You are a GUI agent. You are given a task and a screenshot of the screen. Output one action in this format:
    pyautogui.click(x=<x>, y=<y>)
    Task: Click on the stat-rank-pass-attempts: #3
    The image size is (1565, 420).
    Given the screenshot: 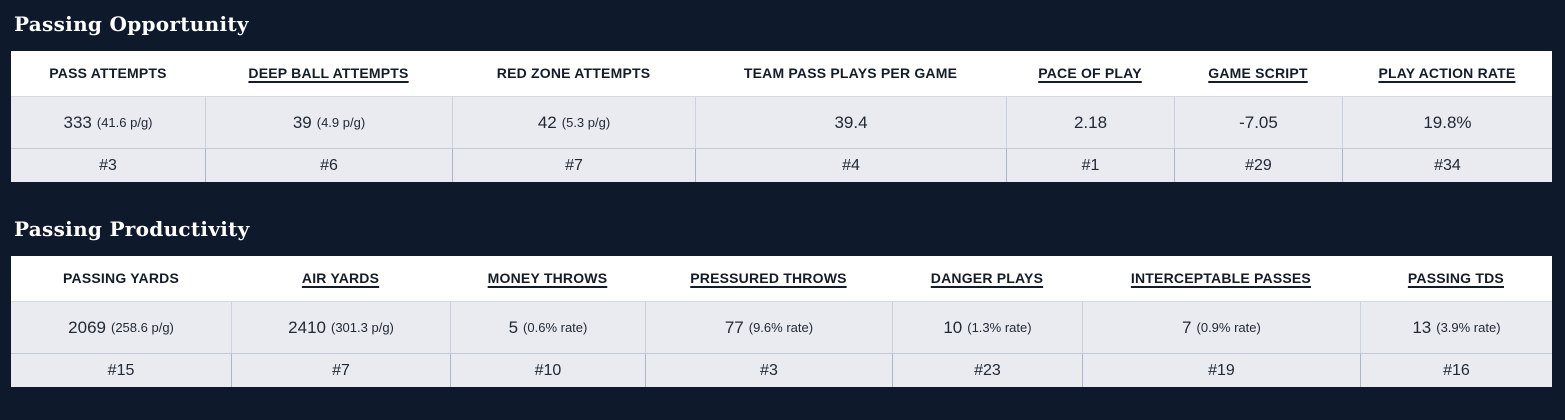 What is the action you would take?
    pyautogui.click(x=108, y=165)
    